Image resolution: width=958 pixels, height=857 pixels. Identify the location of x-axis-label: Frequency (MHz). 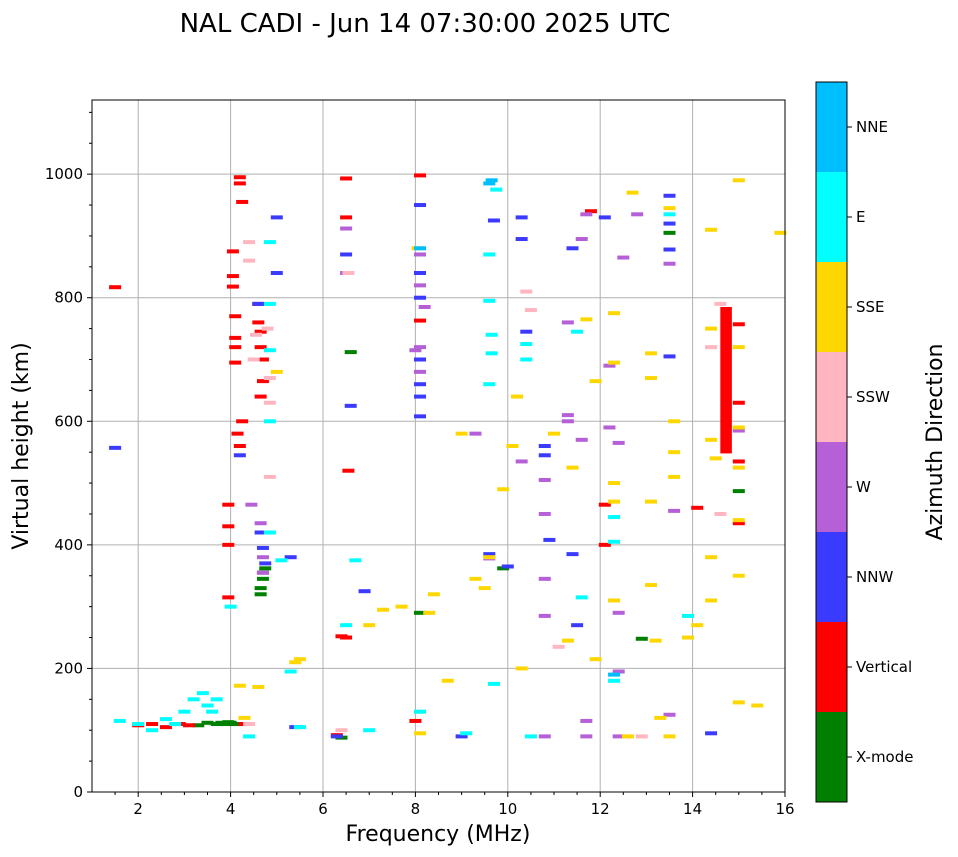
(438, 834).